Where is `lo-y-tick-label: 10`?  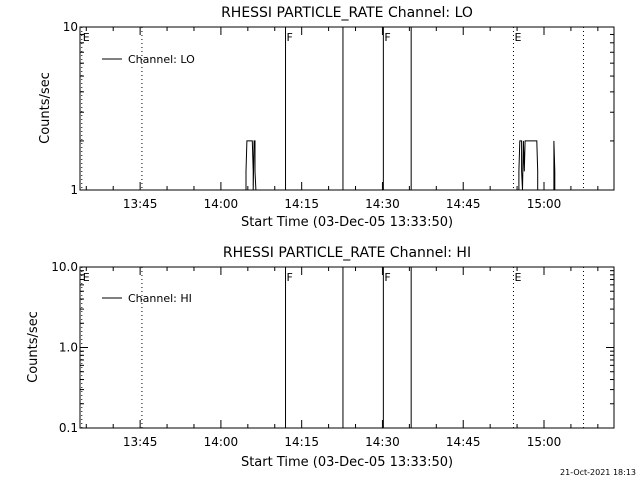 lo-y-tick-label: 10 is located at coordinates (70, 27).